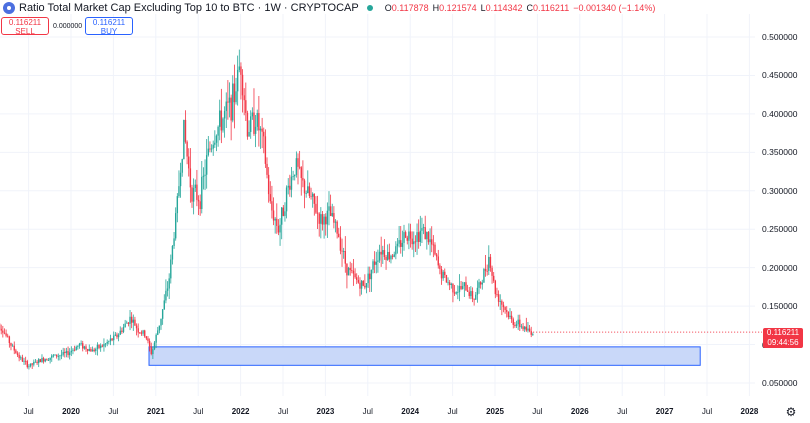 This screenshot has width=810, height=423. I want to click on y-tick-label: 0.050000, so click(780, 383).